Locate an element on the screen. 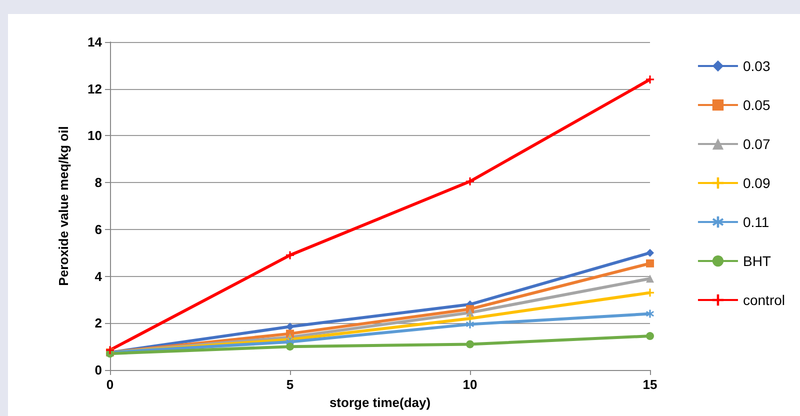 The width and height of the screenshot is (800, 416). x-tick-label: 10 is located at coordinates (470, 384).